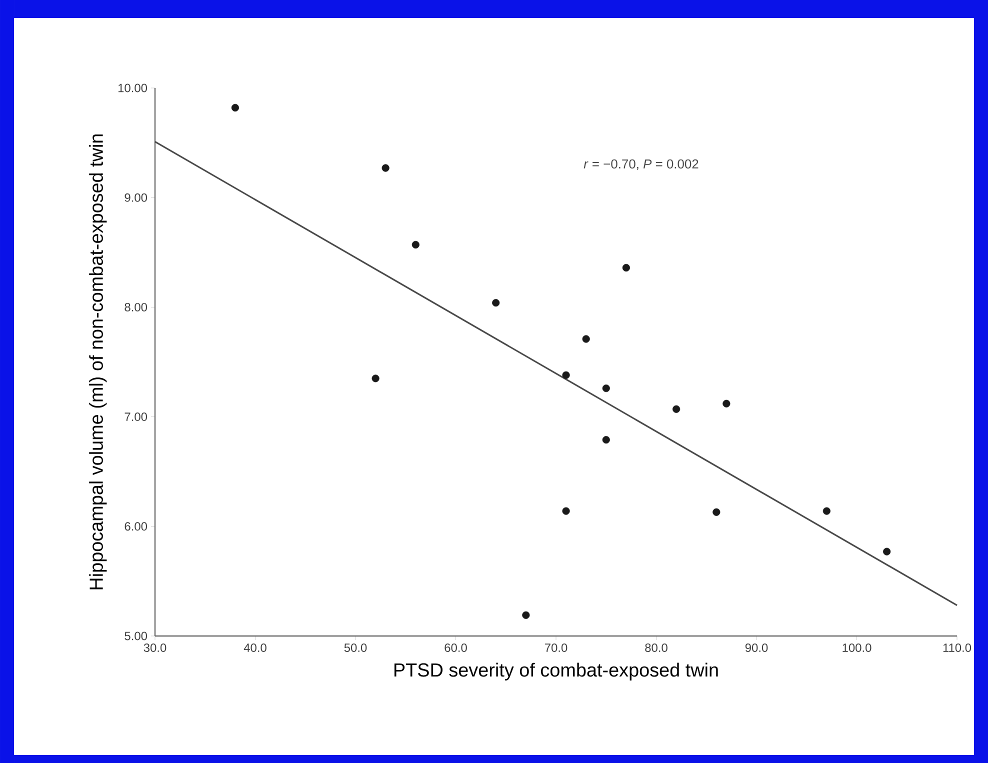 The width and height of the screenshot is (988, 763). What do you see at coordinates (136, 417) in the screenshot?
I see `y-tick-label: 7.00` at bounding box center [136, 417].